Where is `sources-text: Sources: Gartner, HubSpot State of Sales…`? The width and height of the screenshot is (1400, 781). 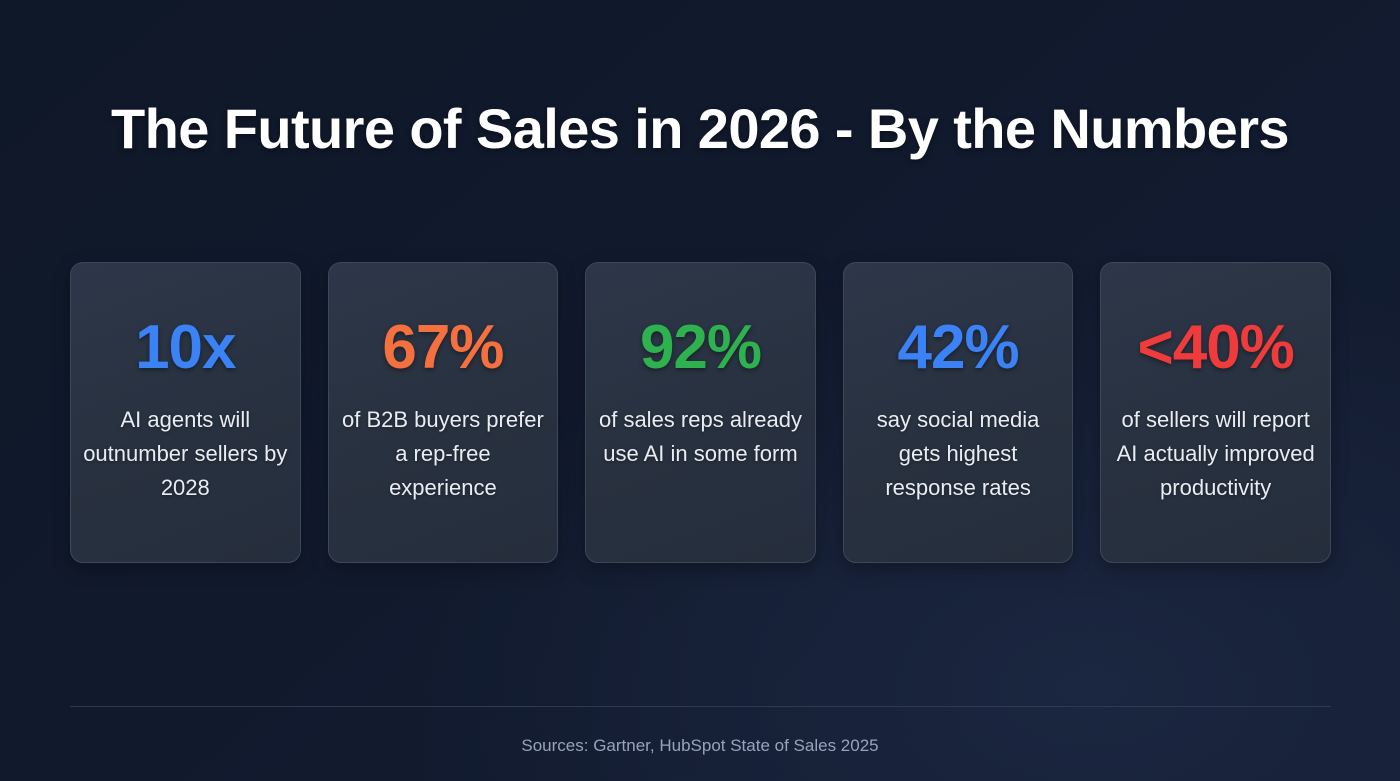 sources-text: Sources: Gartner, HubSpot State of Sales… is located at coordinates (700, 745).